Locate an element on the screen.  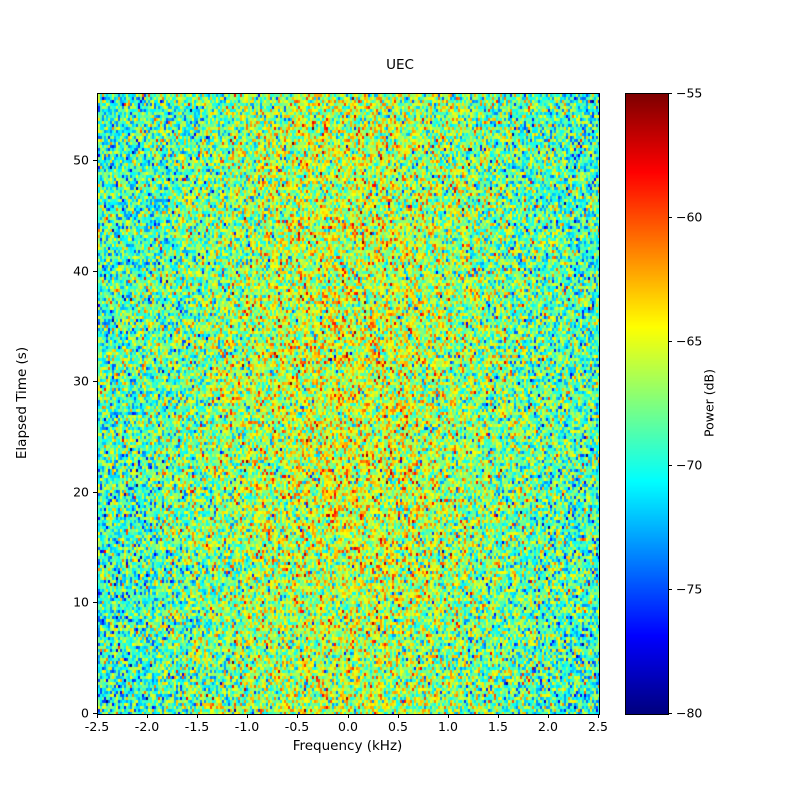
x-tick-label: -1.0 is located at coordinates (247, 726).